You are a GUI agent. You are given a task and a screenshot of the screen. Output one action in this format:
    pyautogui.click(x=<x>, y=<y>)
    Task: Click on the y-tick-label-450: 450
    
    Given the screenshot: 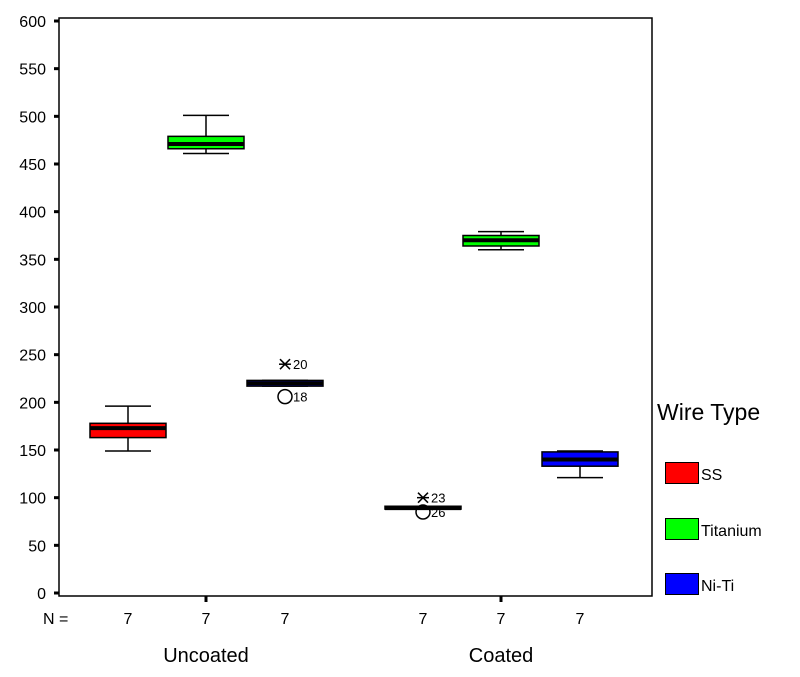 What is the action you would take?
    pyautogui.click(x=32, y=165)
    